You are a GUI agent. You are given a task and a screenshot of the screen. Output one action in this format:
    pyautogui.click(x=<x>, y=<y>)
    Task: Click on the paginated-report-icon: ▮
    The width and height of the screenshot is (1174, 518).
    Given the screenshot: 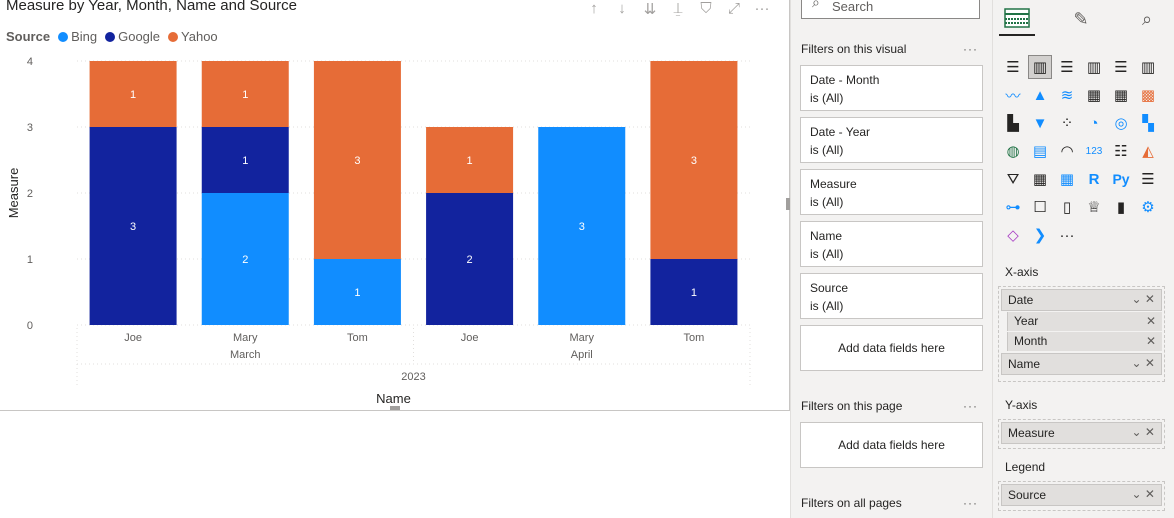 What is the action you would take?
    pyautogui.click(x=1121, y=207)
    